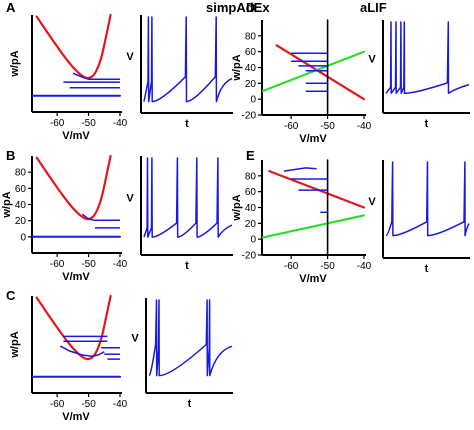 The width and height of the screenshot is (474, 430). I want to click on title-alif: aLIF, so click(373, 7).